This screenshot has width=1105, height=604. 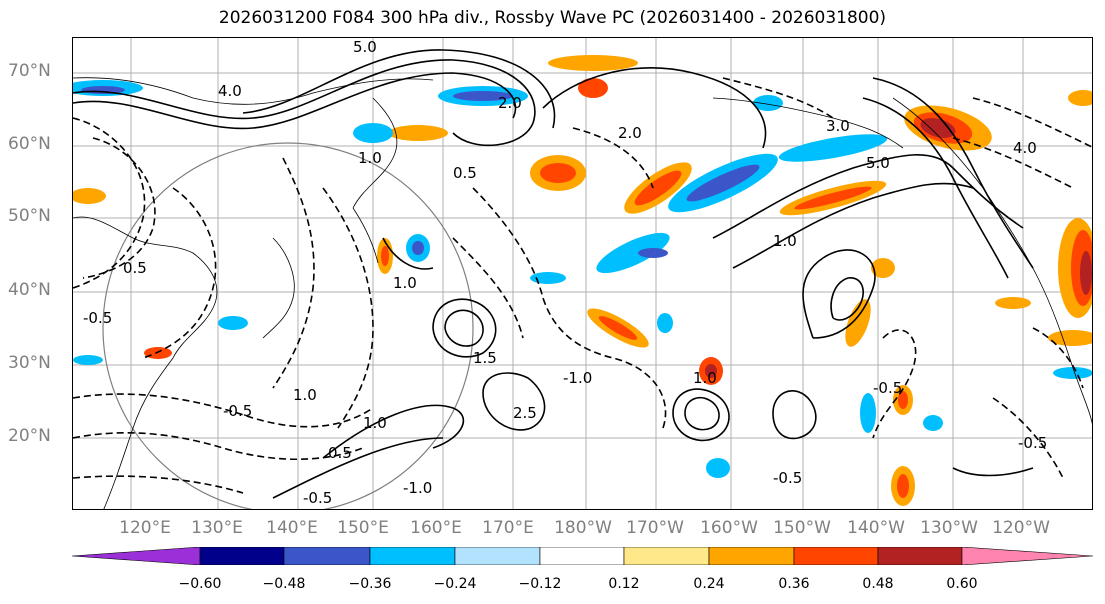 I want to click on colorbar-tick: 0.12, so click(x=624, y=584).